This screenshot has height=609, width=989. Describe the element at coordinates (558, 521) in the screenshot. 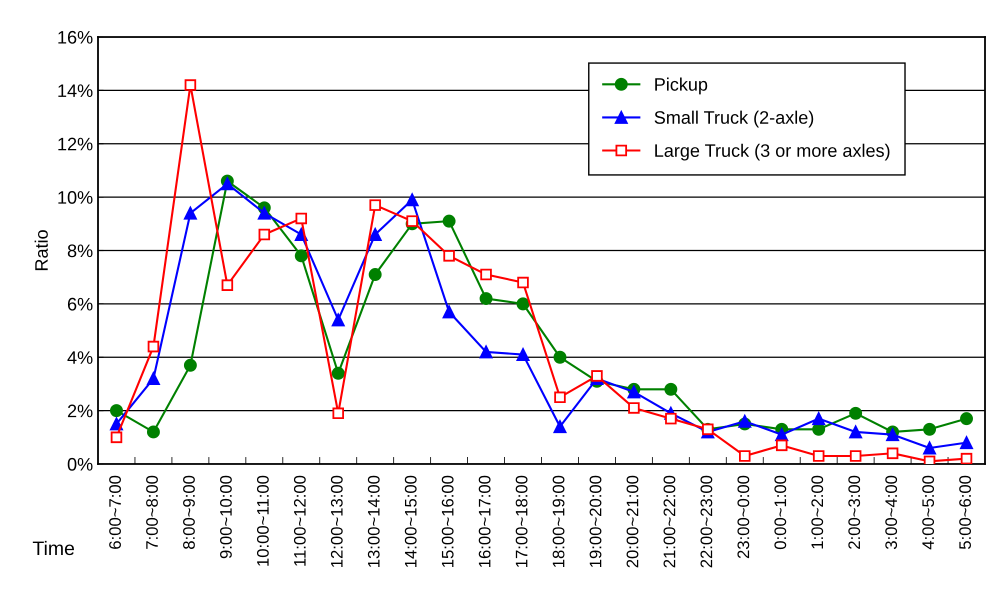

I see `x-tick-label: 18:00~19:00` at that location.